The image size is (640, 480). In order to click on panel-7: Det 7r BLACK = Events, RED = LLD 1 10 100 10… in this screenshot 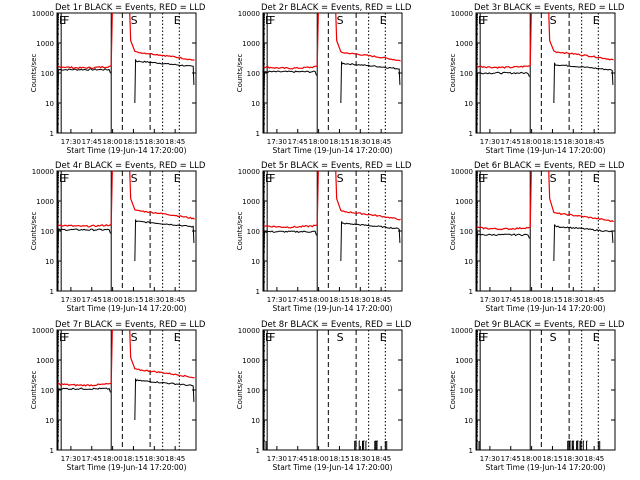, I will do `click(118, 396)`.